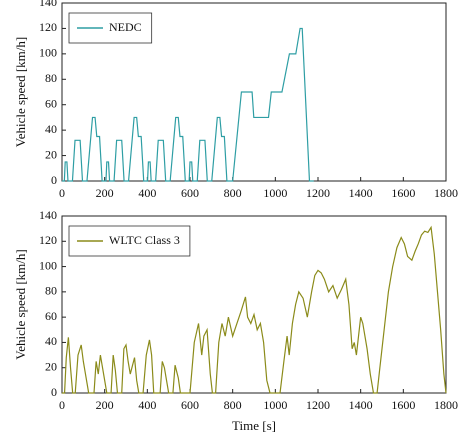 This screenshot has width=474, height=441. Describe the element at coordinates (254, 425) in the screenshot. I see `x-axis-label: Time [s]` at that location.